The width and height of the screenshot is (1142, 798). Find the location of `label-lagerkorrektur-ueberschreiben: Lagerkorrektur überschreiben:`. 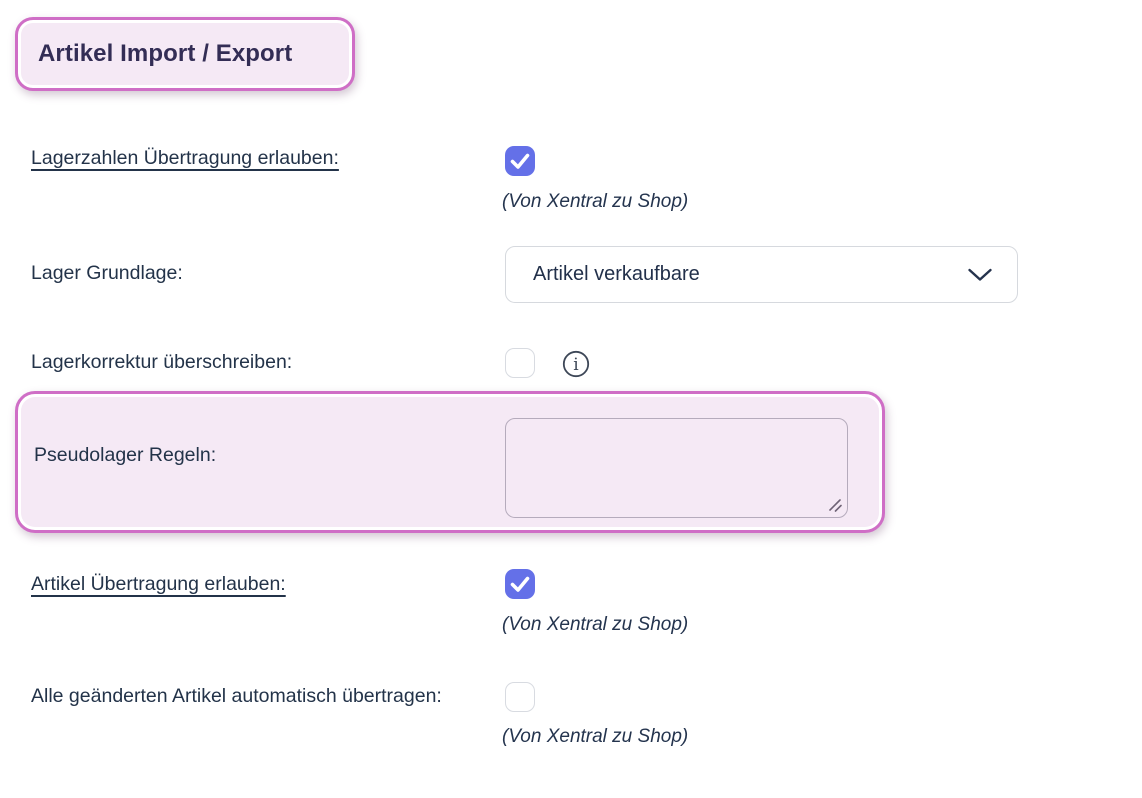

label-lagerkorrektur-ueberschreiben: Lagerkorrektur überschreiben: is located at coordinates (162, 362).